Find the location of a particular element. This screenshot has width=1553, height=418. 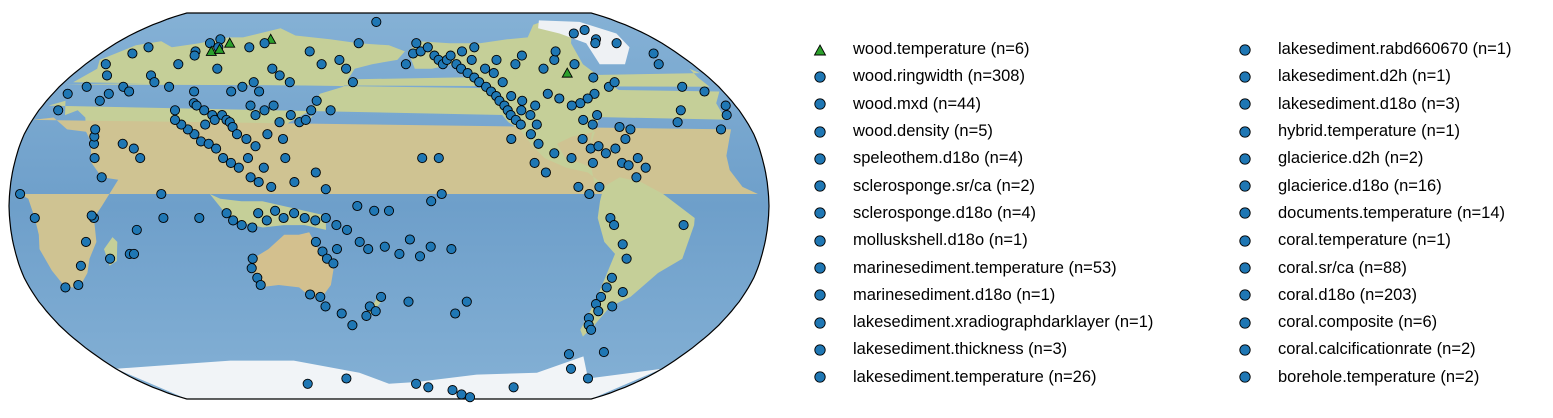

legend-item: coral.calcificationrate (n=2) is located at coordinates (1370, 349).